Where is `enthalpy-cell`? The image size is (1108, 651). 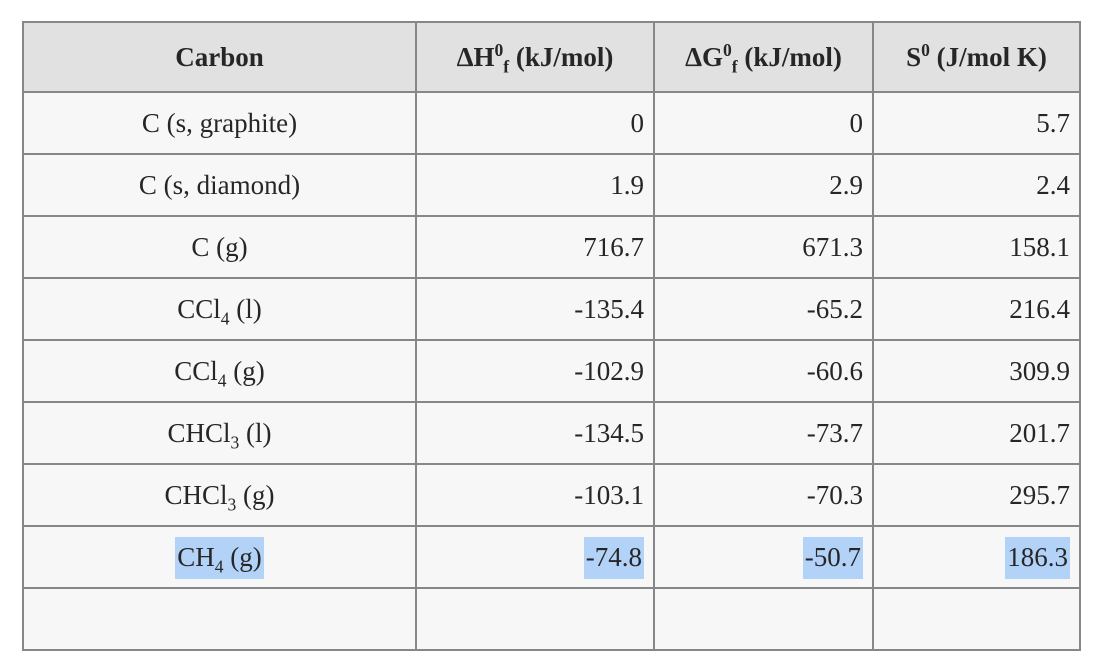 enthalpy-cell is located at coordinates (535, 619).